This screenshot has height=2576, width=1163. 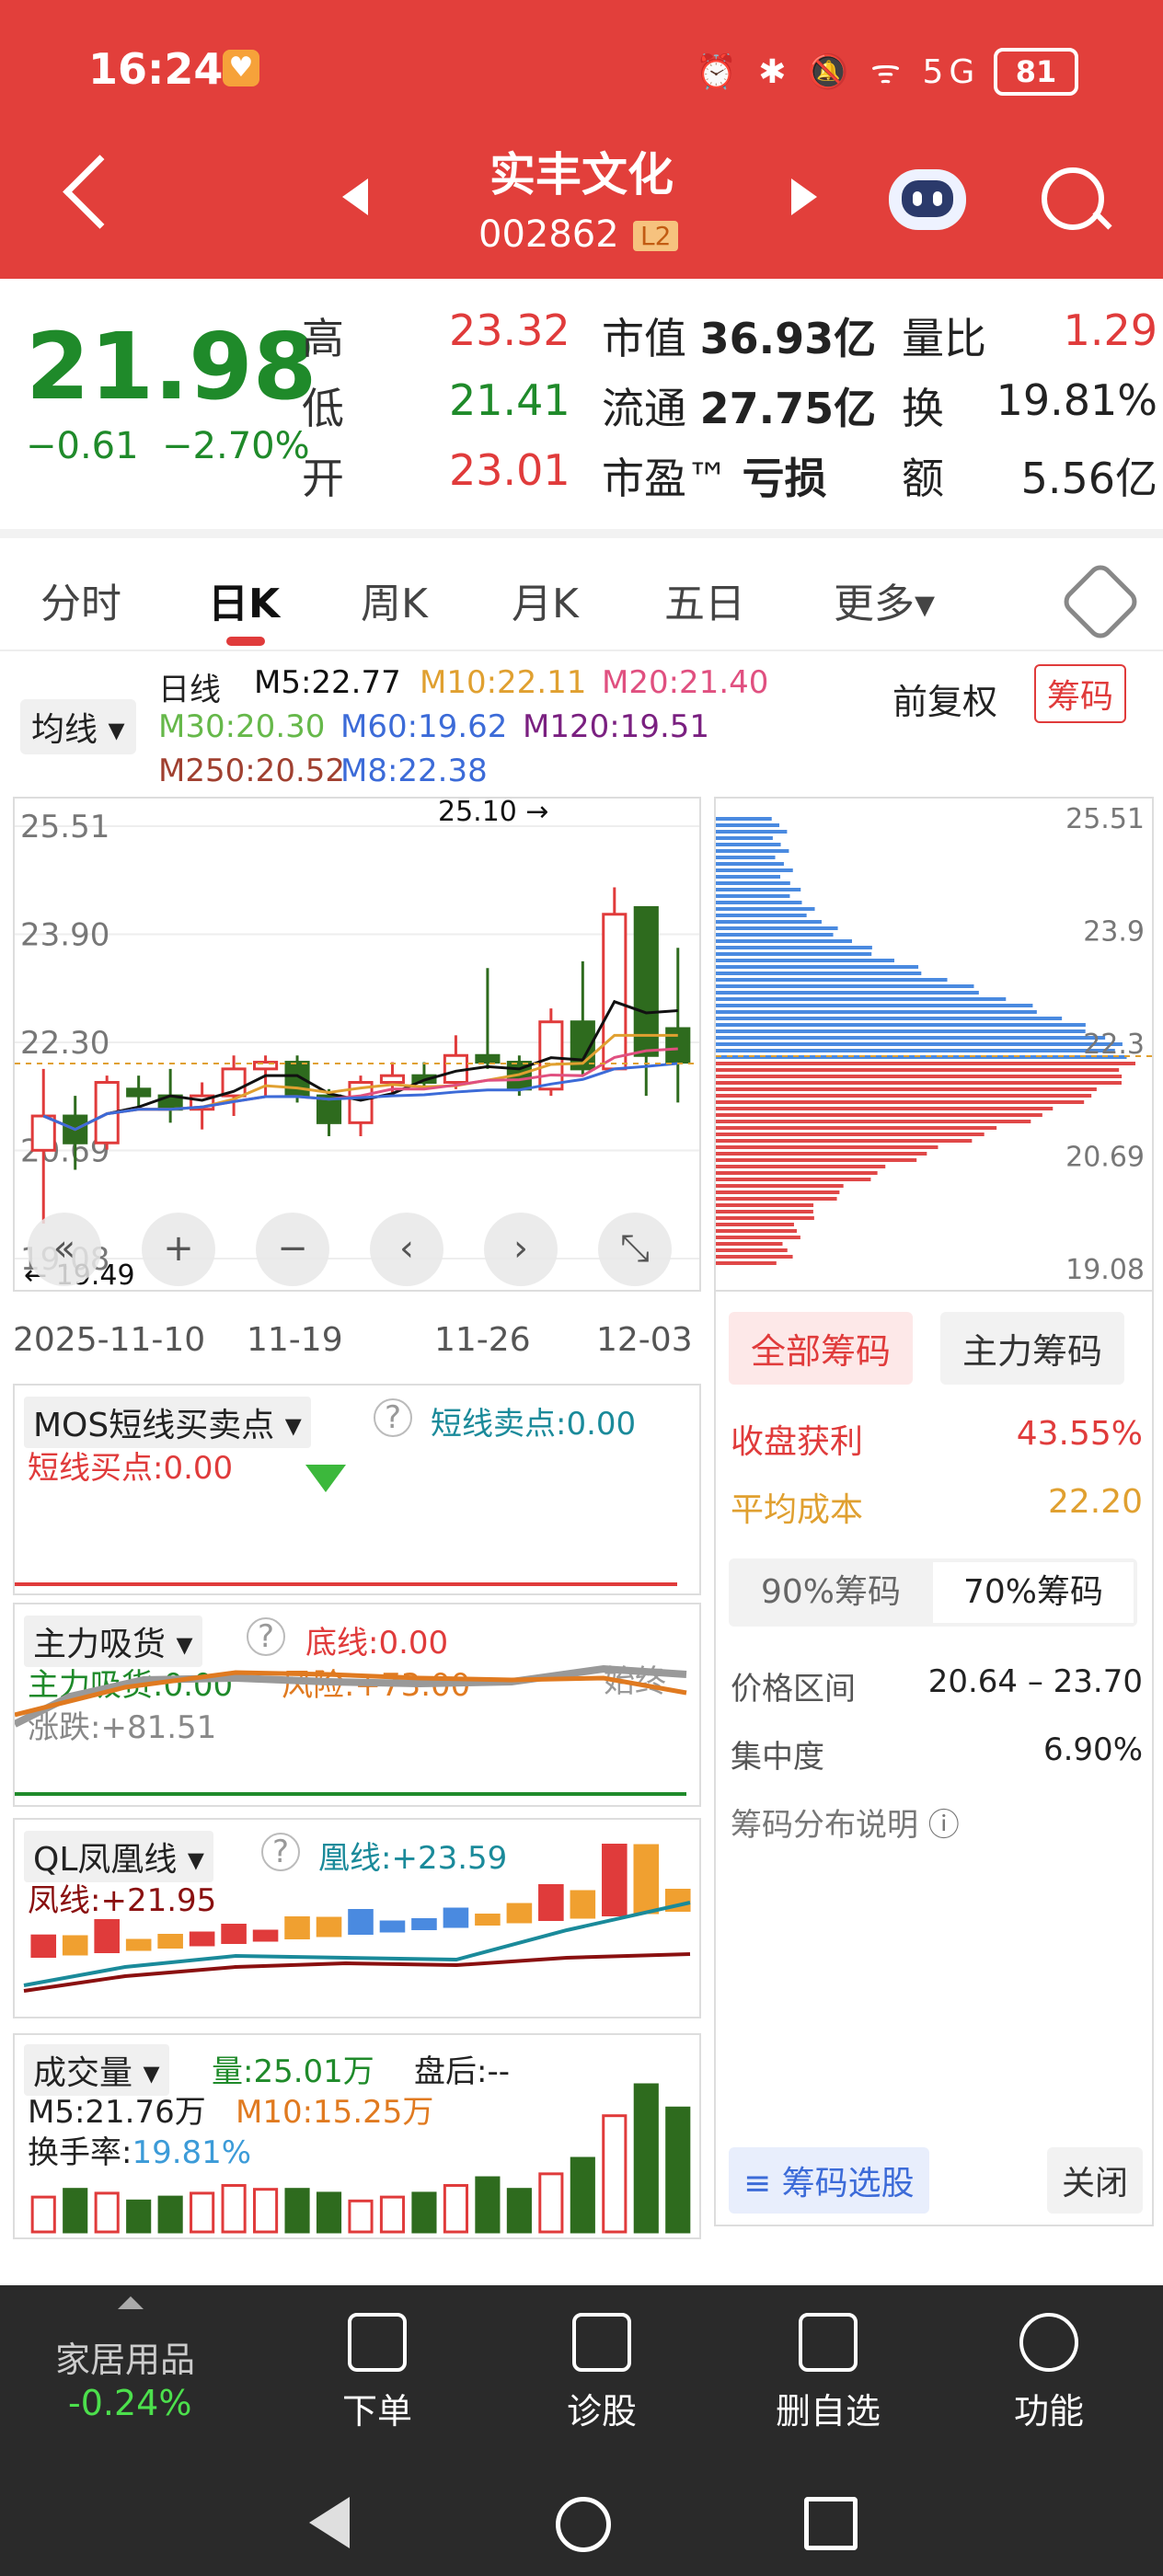 What do you see at coordinates (583, 2524) in the screenshot?
I see `system-home-button` at bounding box center [583, 2524].